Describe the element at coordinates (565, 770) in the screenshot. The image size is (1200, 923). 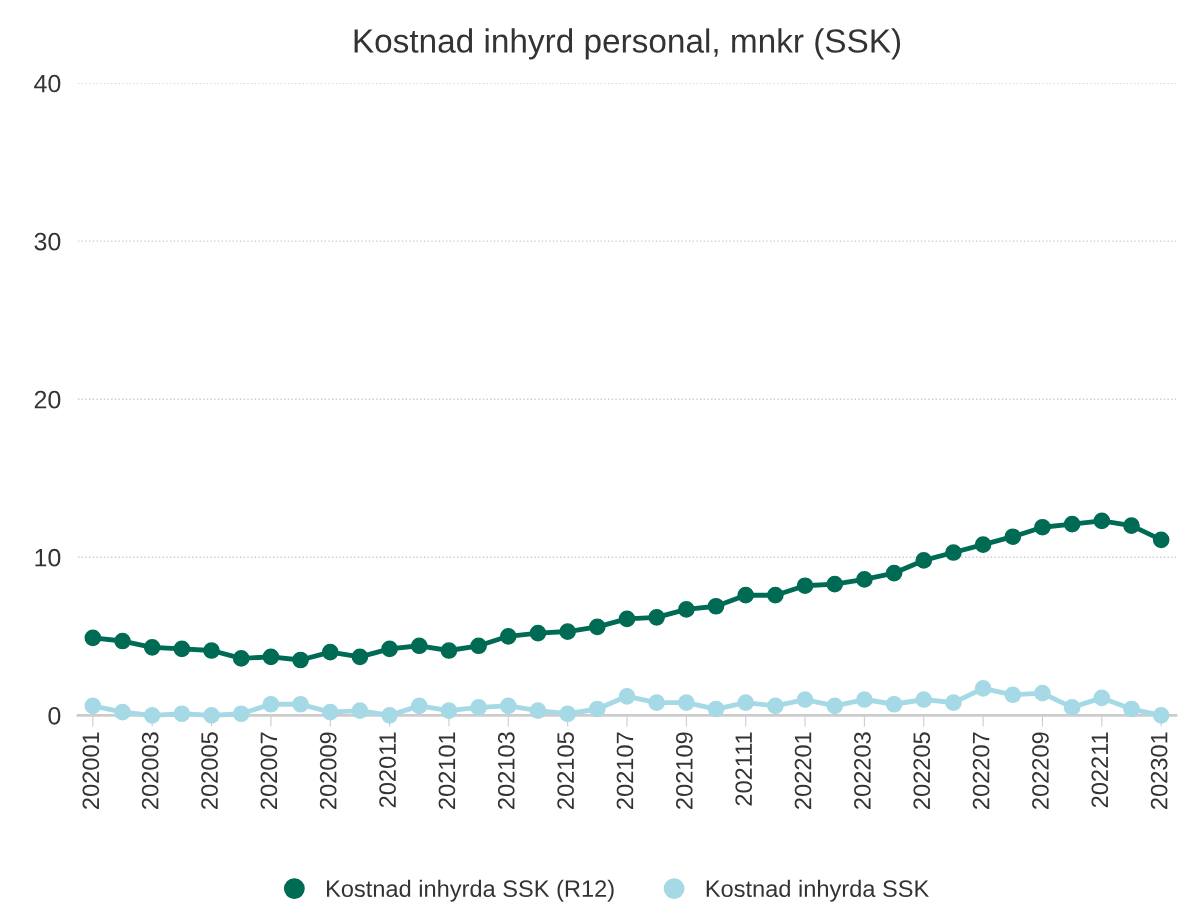
I see `x-tick-label: 202105` at that location.